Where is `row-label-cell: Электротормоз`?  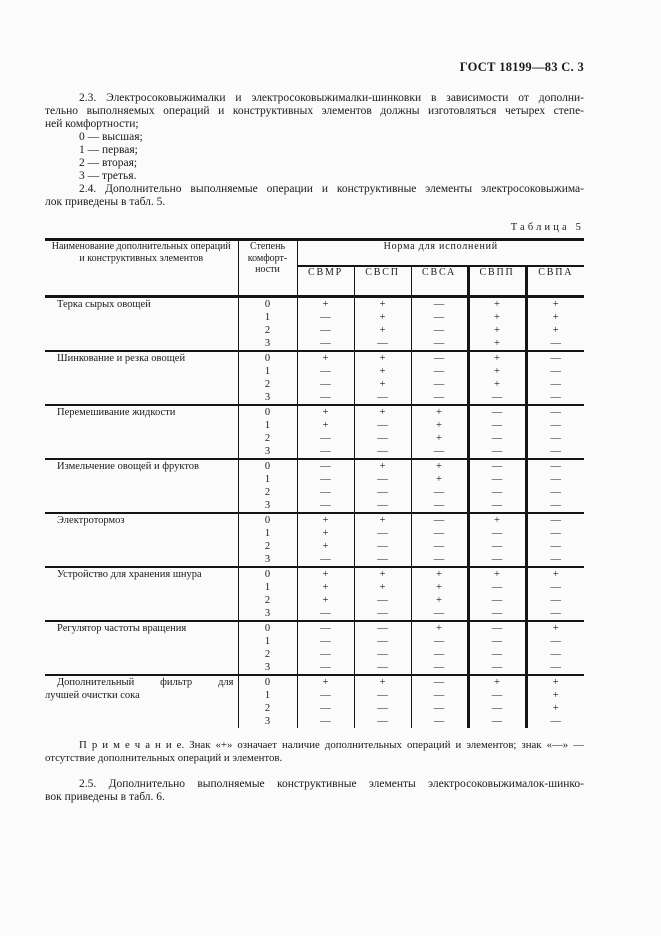
row-label-cell: Электротормоз is located at coordinates (141, 539).